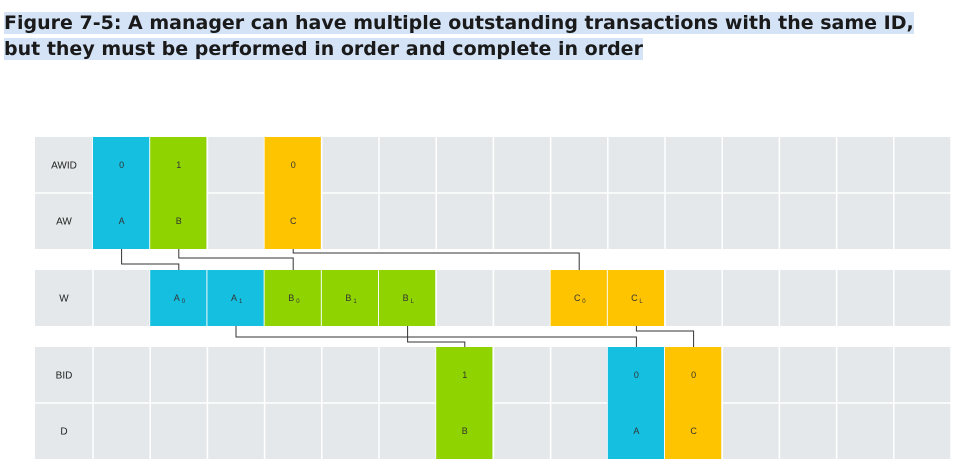  I want to click on cell-w-b-0-subscript: 0, so click(298, 302).